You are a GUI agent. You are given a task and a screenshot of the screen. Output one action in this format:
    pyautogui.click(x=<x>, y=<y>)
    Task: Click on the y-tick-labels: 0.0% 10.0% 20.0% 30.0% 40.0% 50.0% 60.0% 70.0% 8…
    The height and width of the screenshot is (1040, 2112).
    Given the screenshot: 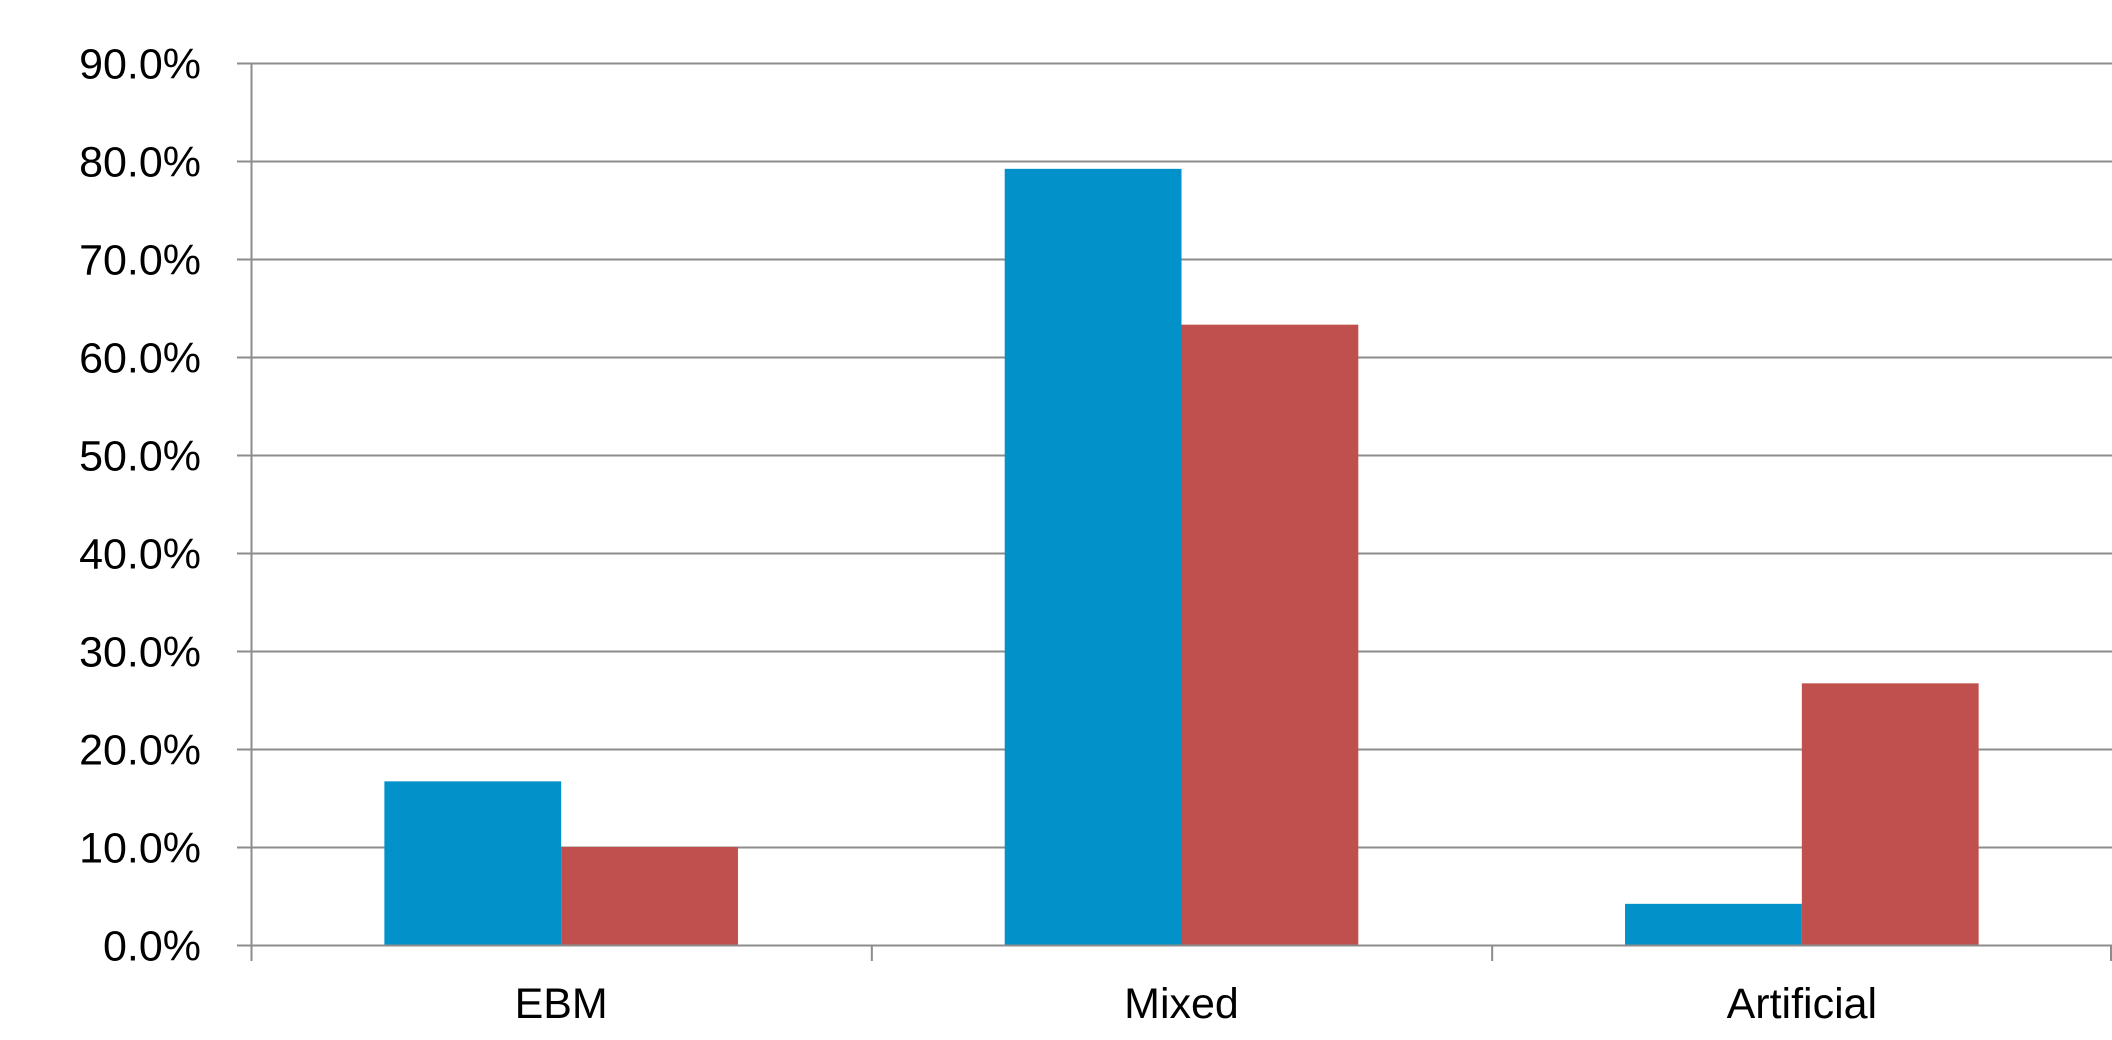 What is the action you would take?
    pyautogui.click(x=140, y=506)
    